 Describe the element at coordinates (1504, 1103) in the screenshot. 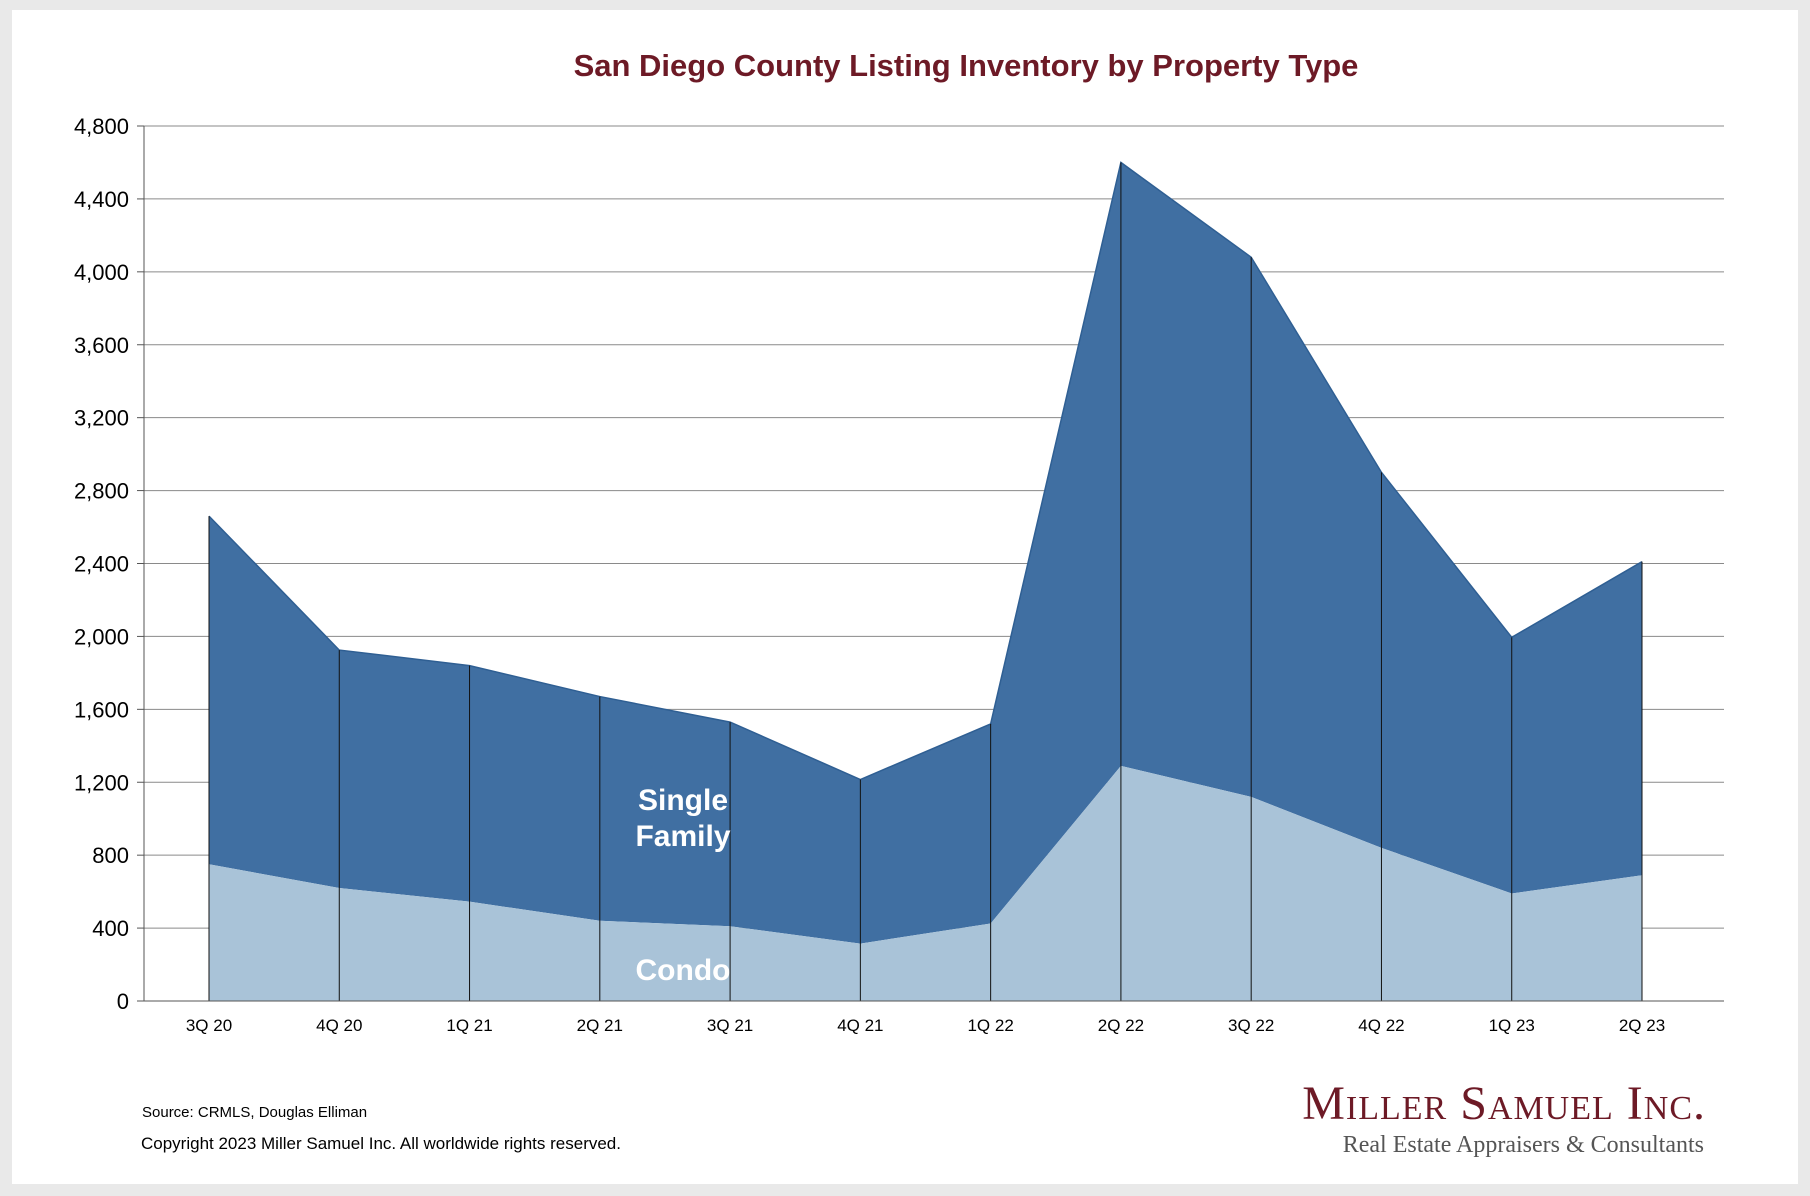

I see `company-logo-name: Miller Samuel Inc.` at that location.